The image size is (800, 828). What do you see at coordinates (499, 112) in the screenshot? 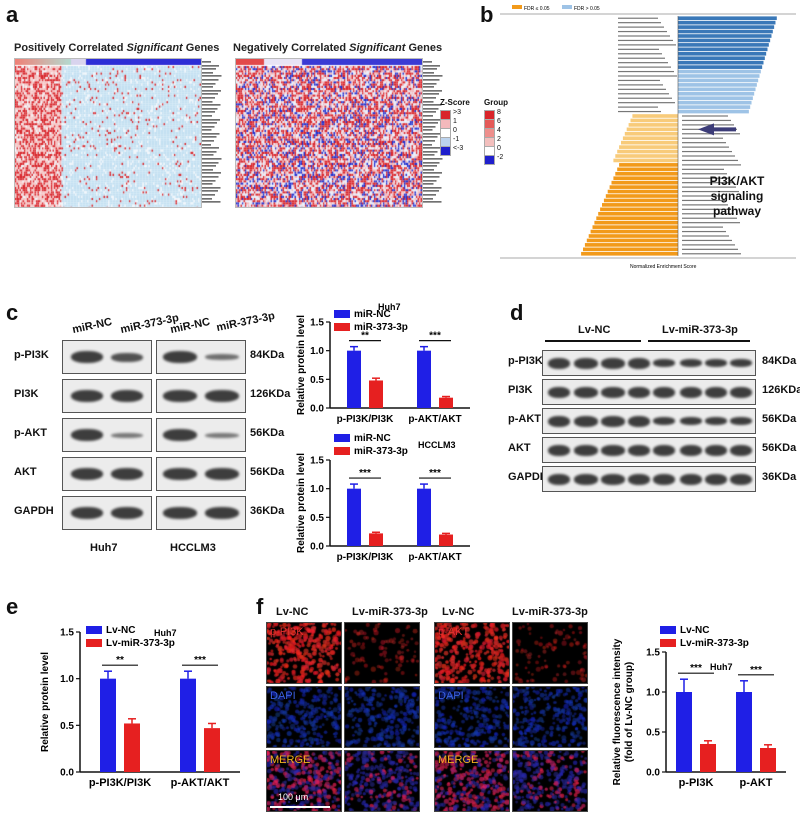
I see `group-tick-label: 8` at bounding box center [499, 112].